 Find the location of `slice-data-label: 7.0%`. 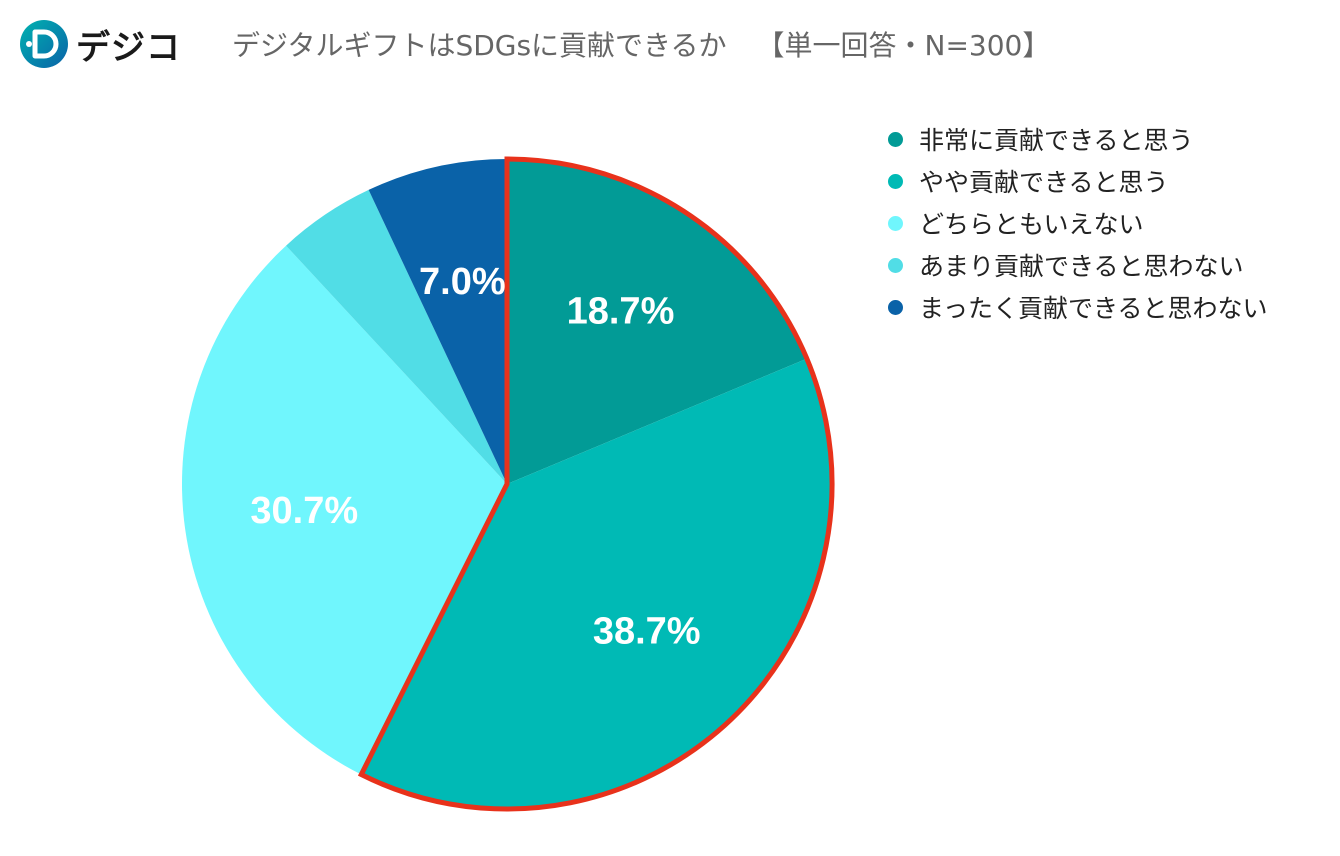

slice-data-label: 7.0% is located at coordinates (462, 282).